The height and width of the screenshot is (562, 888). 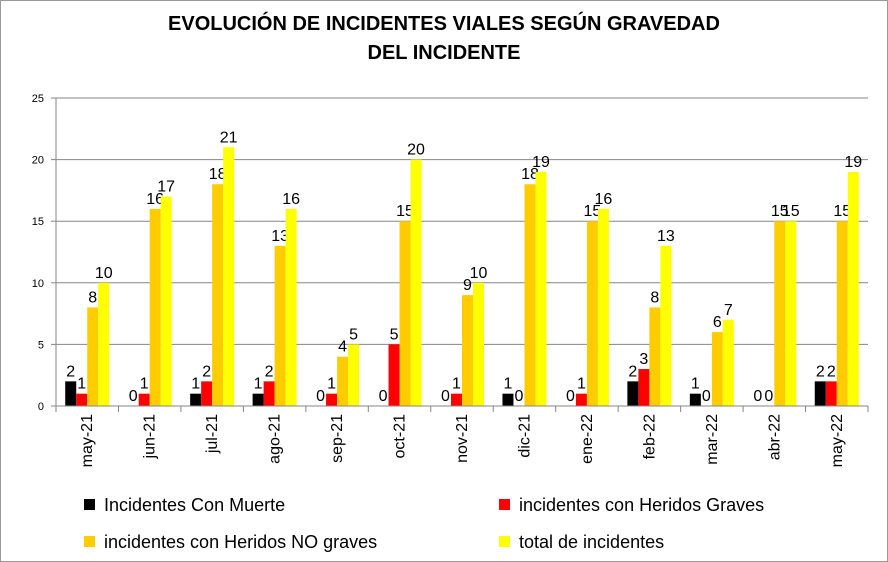 What do you see at coordinates (38, 99) in the screenshot?
I see `y-tick-label: 25` at bounding box center [38, 99].